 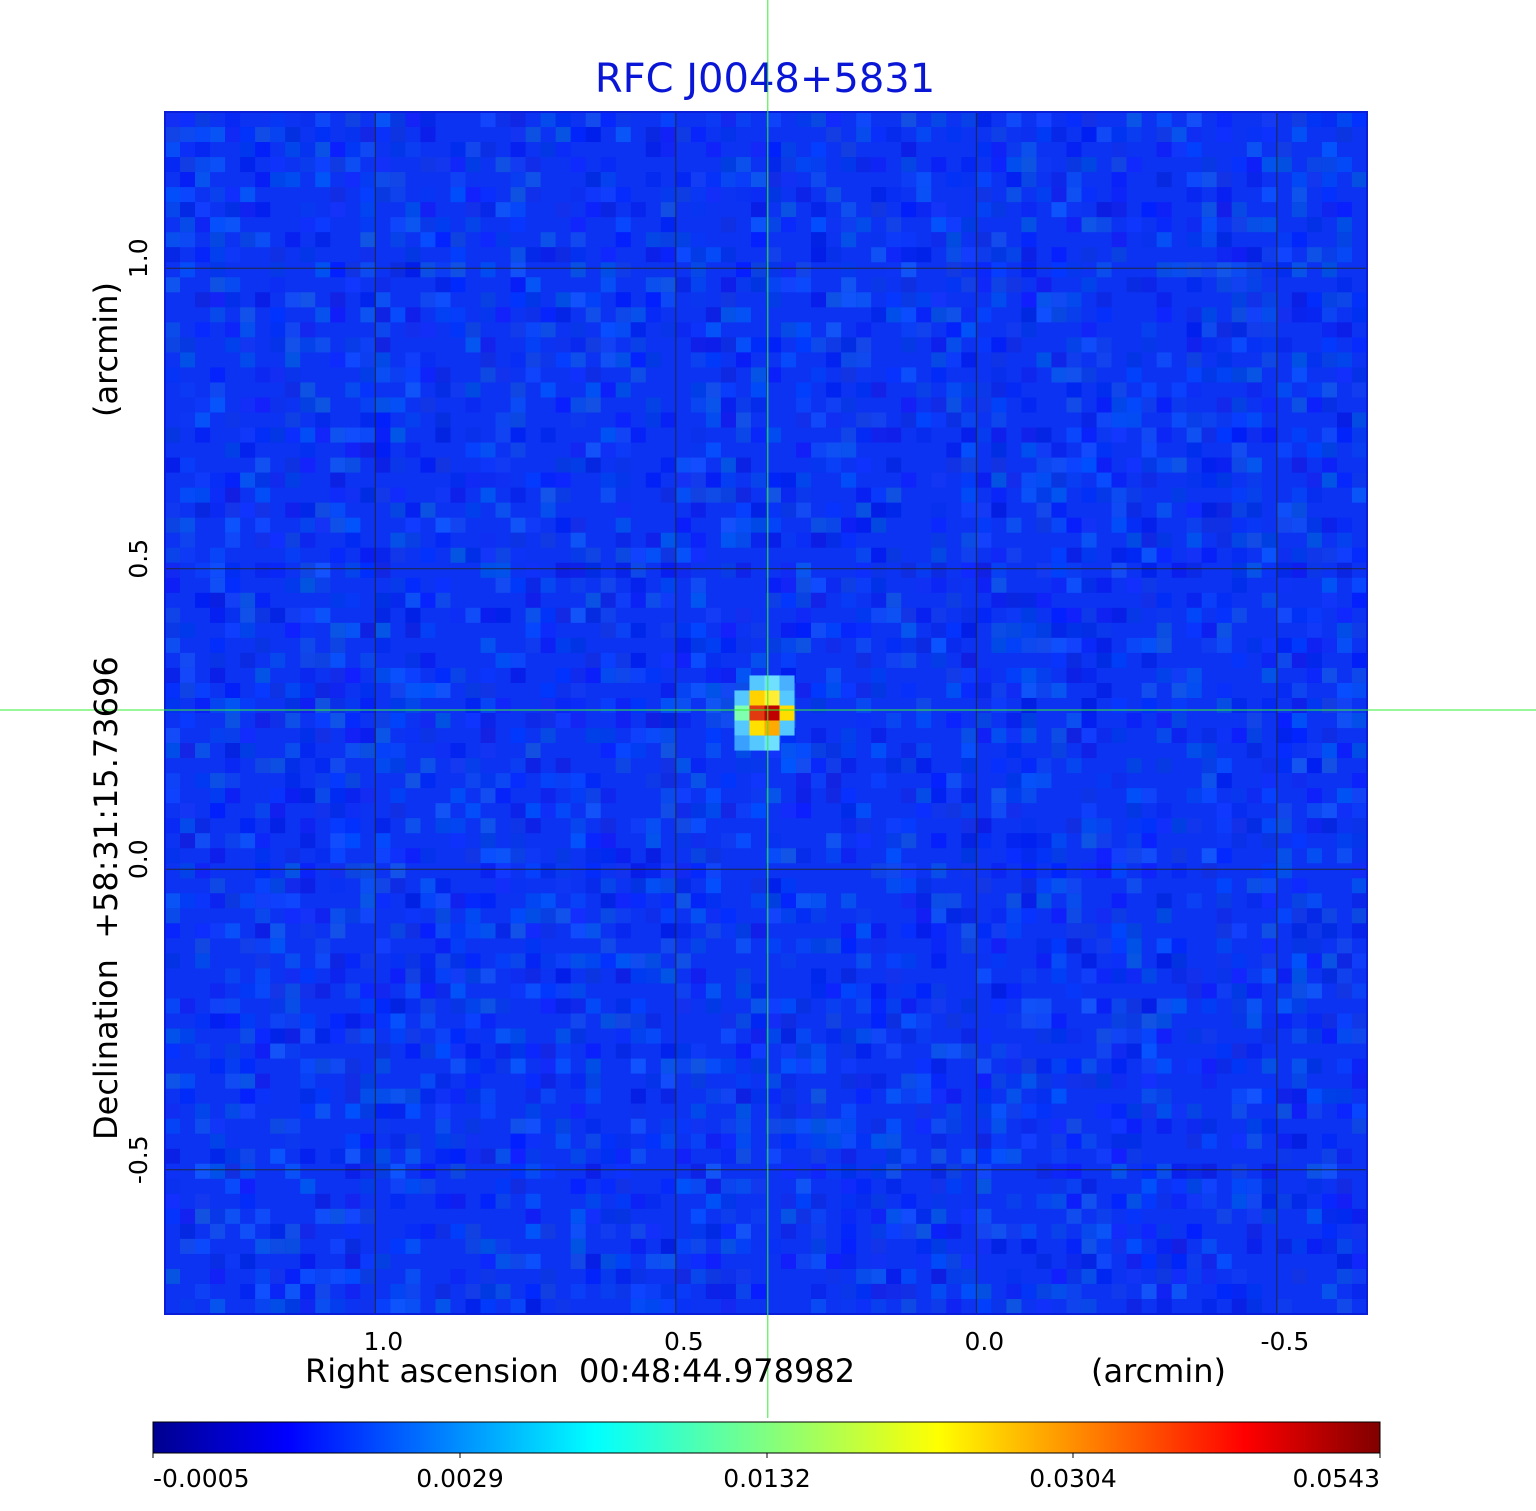 What do you see at coordinates (787, 683) in the screenshot?
I see `source-pixel` at bounding box center [787, 683].